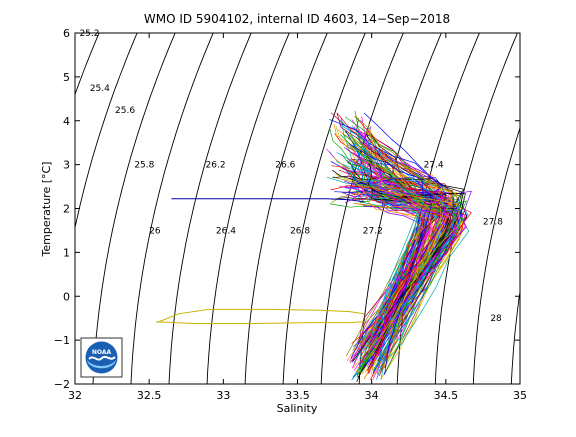 The height and width of the screenshot is (437, 576). I want to click on density-contour-label: 26.6, so click(285, 166).